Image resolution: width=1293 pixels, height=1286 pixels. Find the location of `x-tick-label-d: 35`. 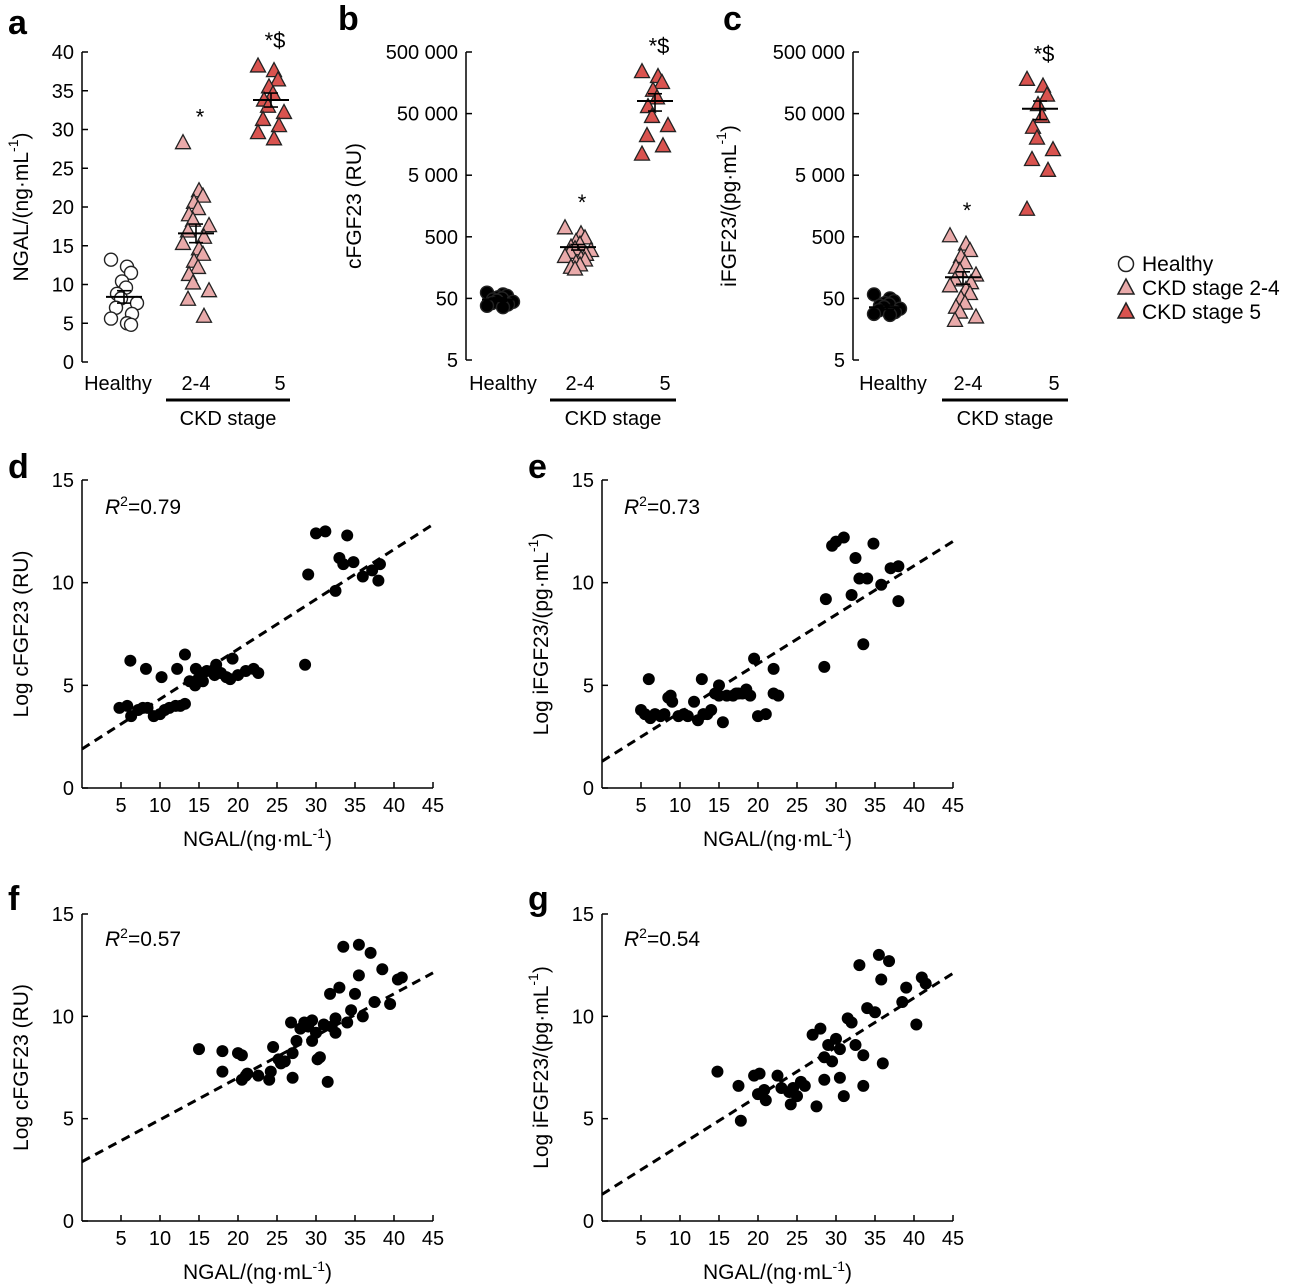

x-tick-label-d: 35 is located at coordinates (355, 806).